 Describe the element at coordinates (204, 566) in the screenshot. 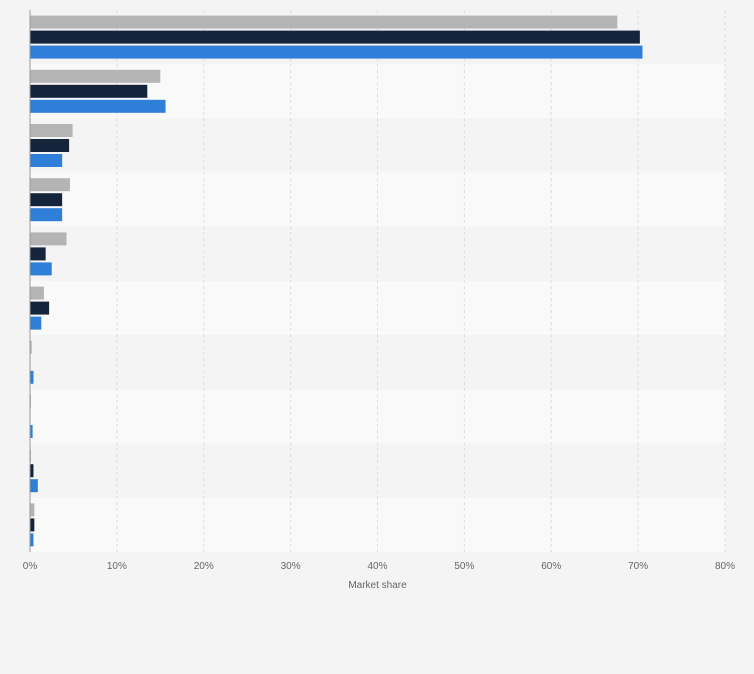

I see `x-tick-label: 20%` at that location.